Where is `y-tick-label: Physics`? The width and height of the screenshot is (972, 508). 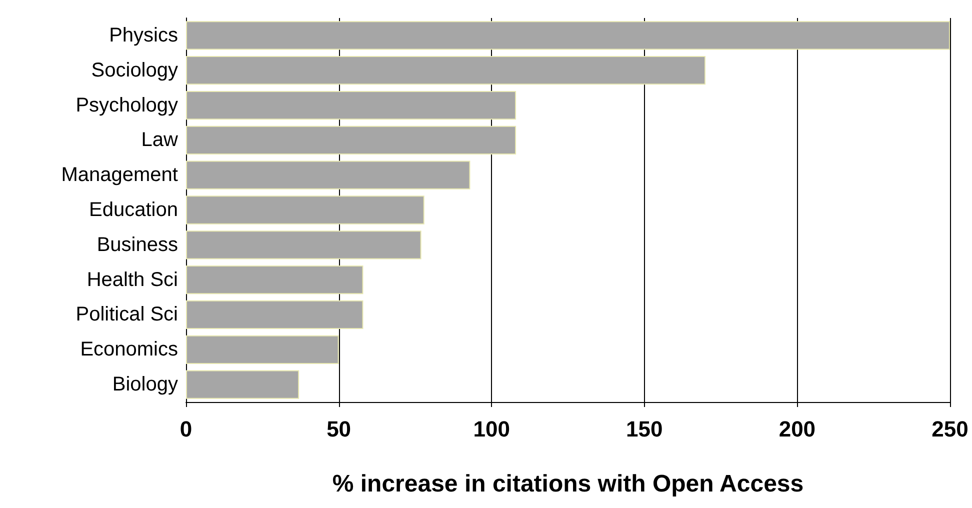 y-tick-label: Physics is located at coordinates (143, 35).